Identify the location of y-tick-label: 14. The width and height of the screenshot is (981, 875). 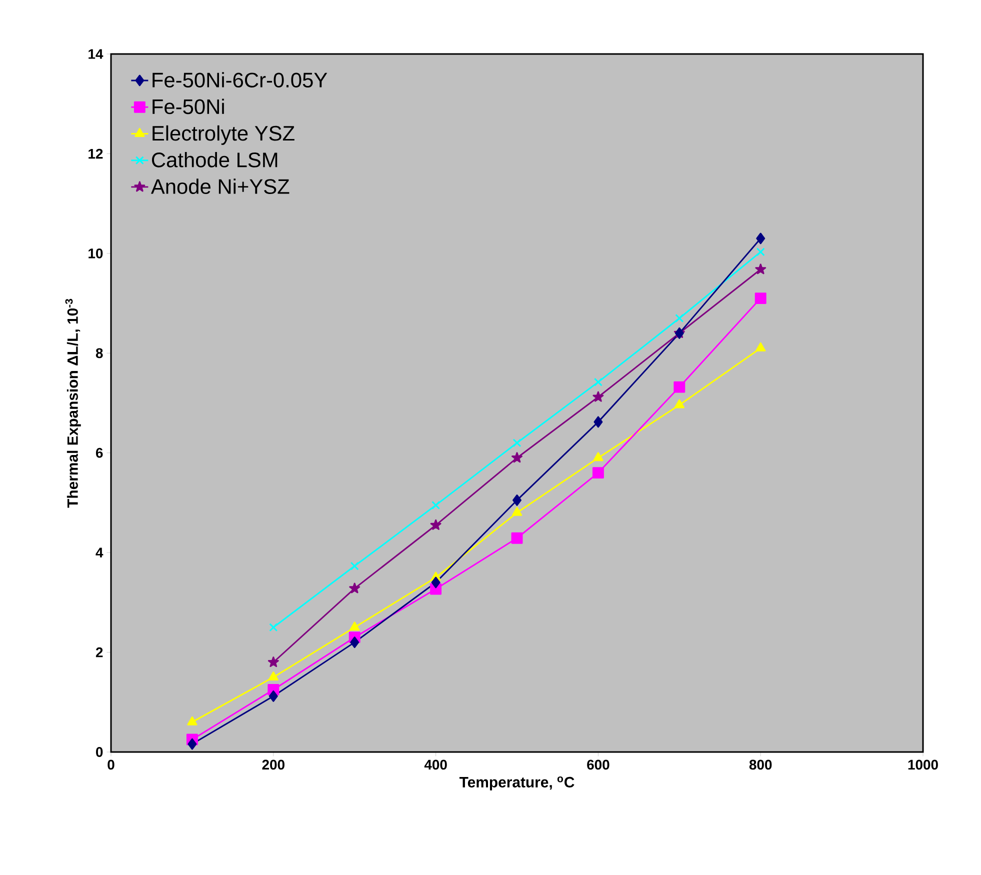
(96, 54).